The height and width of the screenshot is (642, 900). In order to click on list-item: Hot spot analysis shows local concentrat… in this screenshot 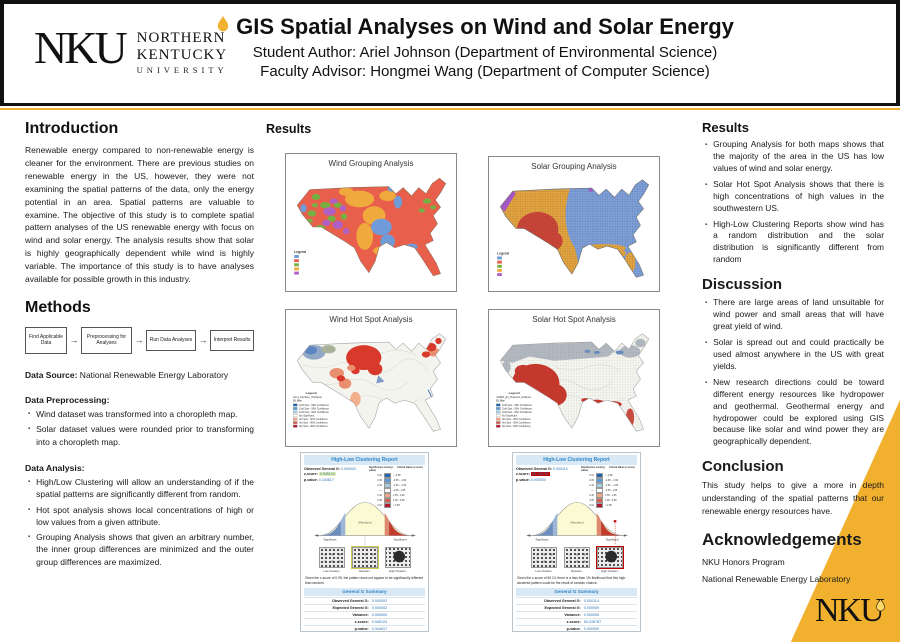, I will do `click(139, 516)`.